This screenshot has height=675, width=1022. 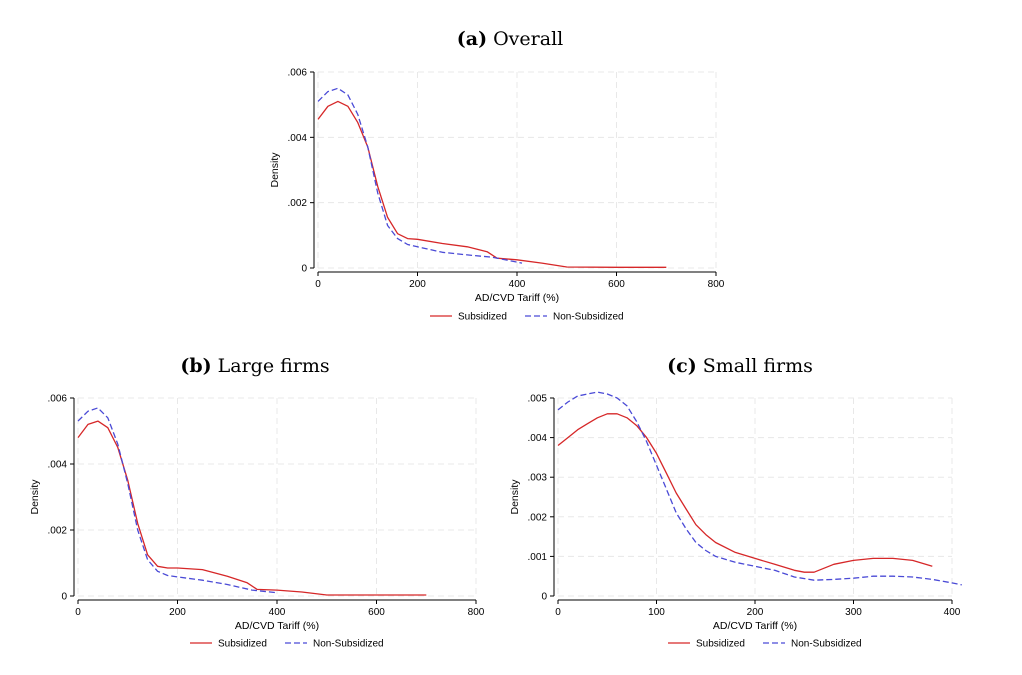 I want to click on panel-label: (b), so click(x=196, y=366).